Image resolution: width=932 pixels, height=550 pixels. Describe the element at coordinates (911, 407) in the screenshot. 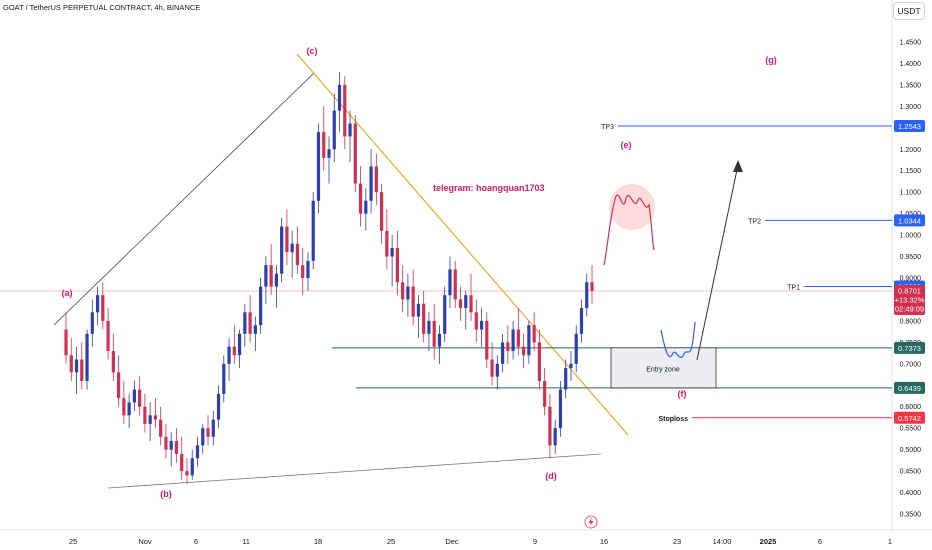

I see `price-tick-label: 0.6000` at that location.